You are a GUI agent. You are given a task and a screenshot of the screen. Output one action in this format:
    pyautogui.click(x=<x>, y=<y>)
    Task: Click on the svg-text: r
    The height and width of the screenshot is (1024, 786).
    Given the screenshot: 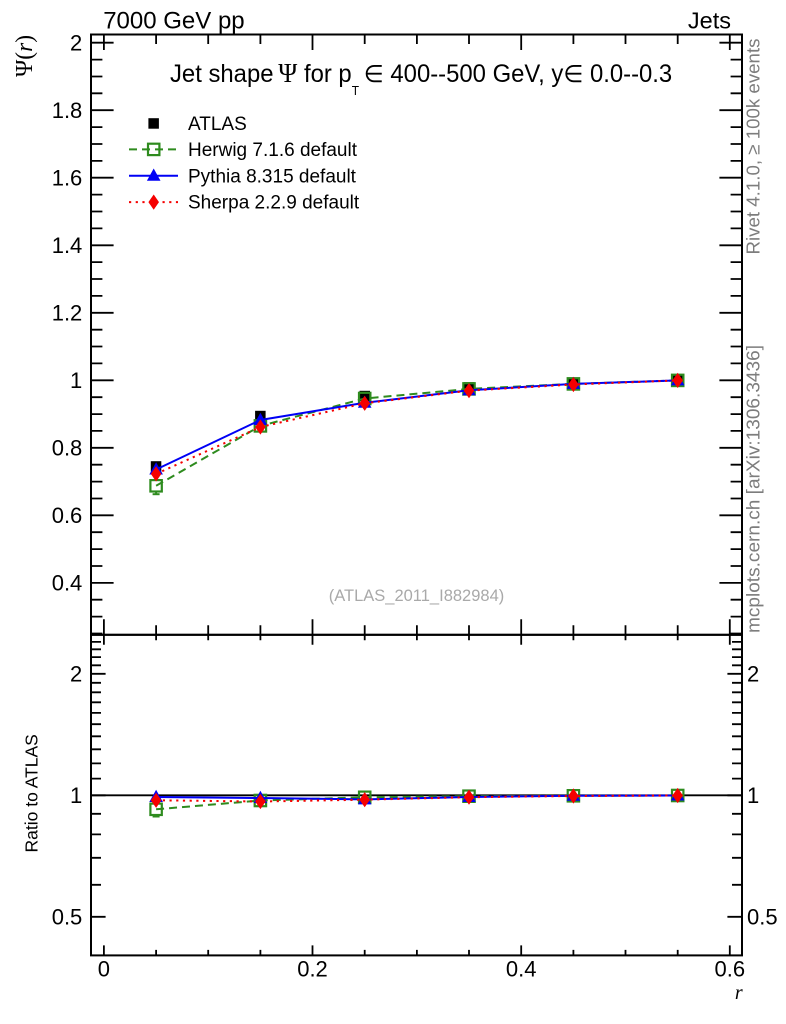 What is the action you would take?
    pyautogui.click(x=739, y=993)
    